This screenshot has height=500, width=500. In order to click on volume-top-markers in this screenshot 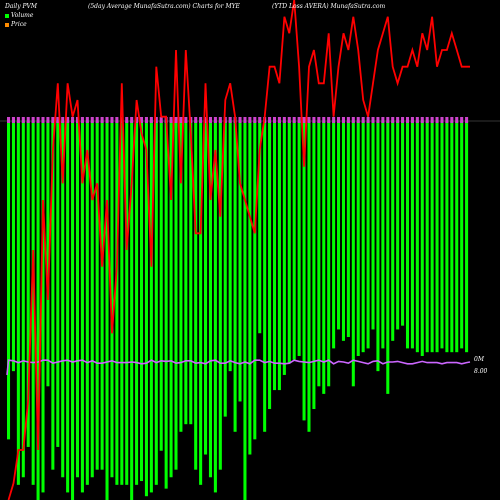, I will do `click(238, 120)`.